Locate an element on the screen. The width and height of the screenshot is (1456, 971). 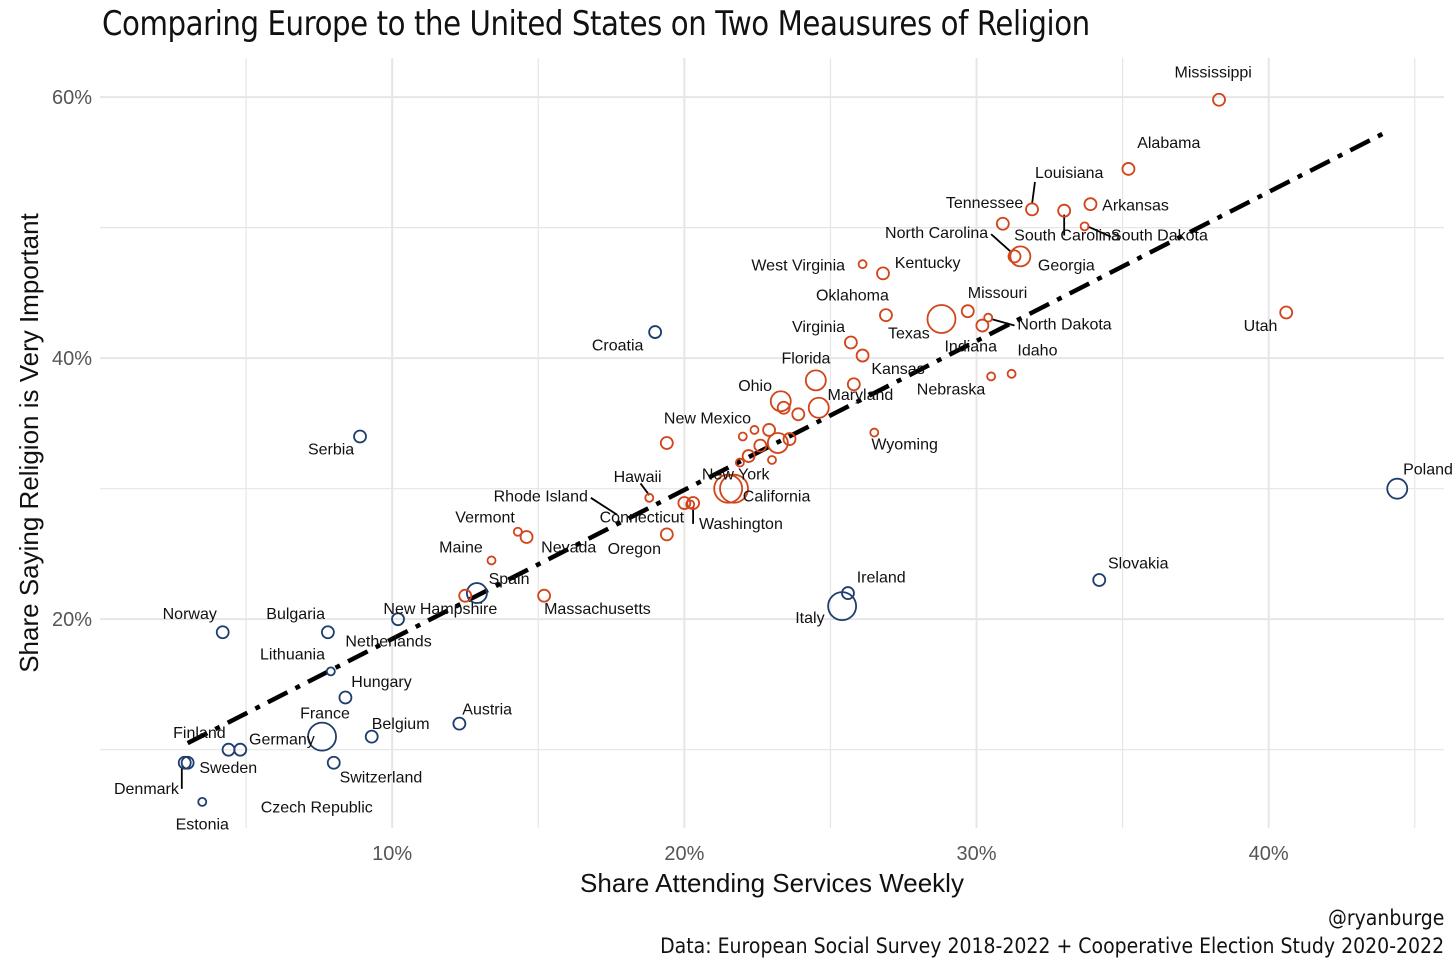
point-label: Nebraska is located at coordinates (951, 390).